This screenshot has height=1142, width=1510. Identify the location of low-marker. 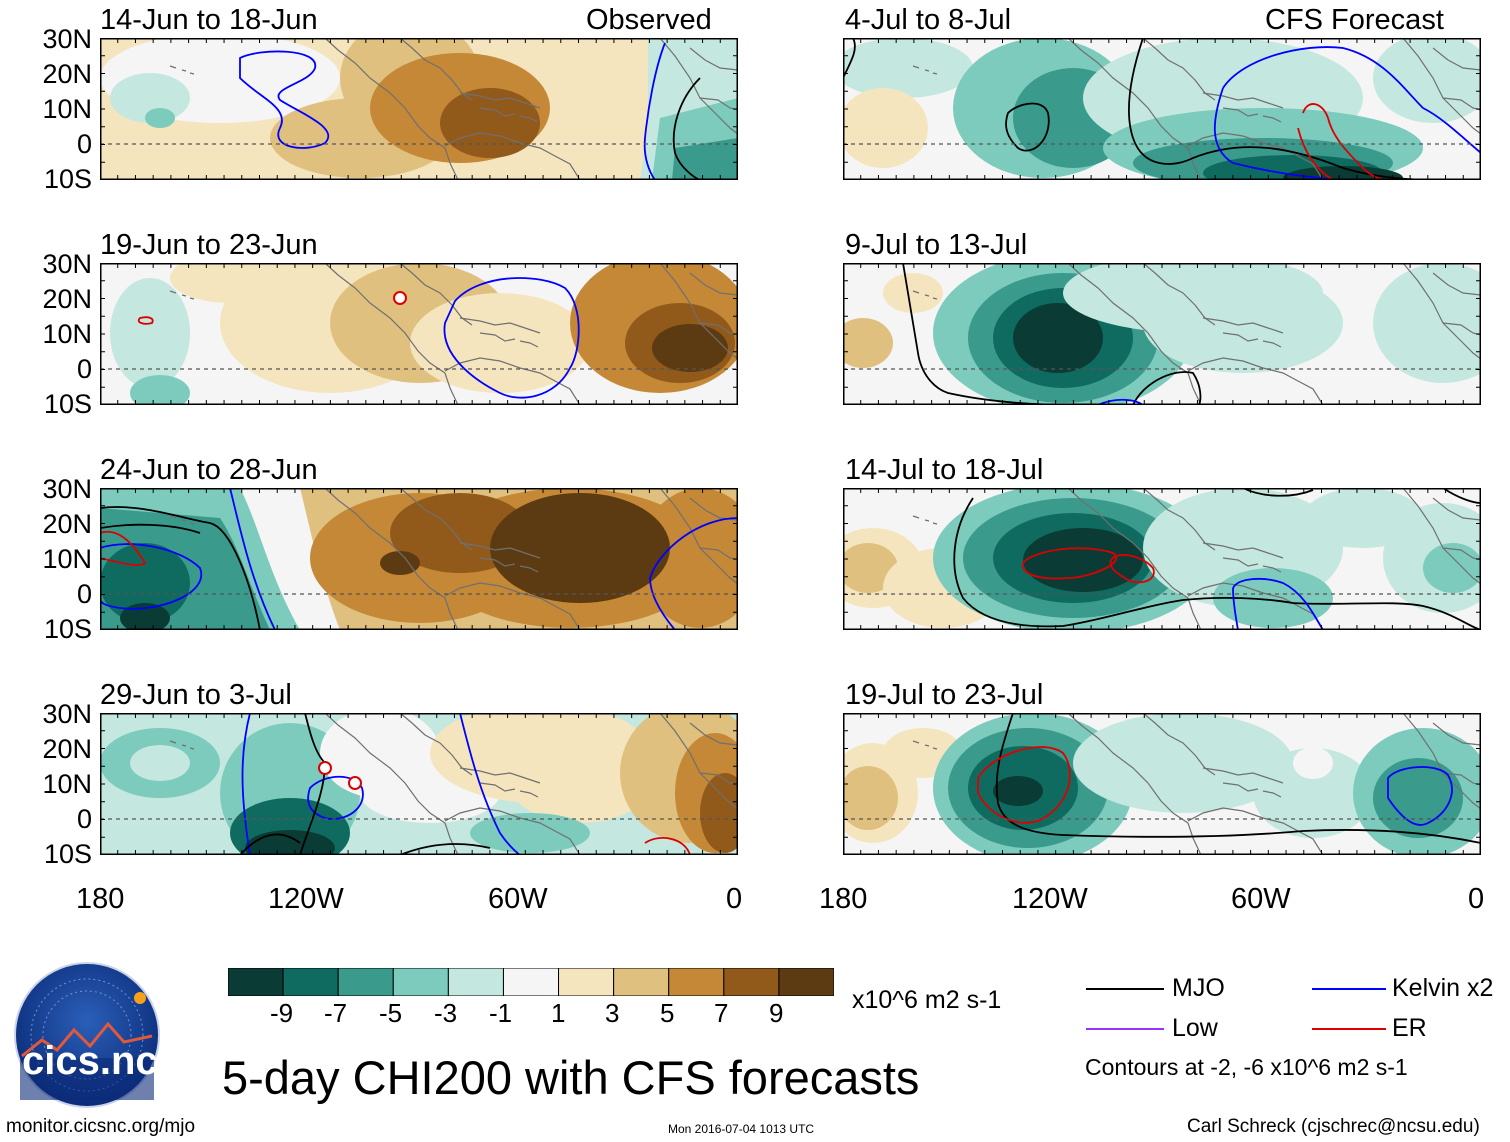
(355, 783).